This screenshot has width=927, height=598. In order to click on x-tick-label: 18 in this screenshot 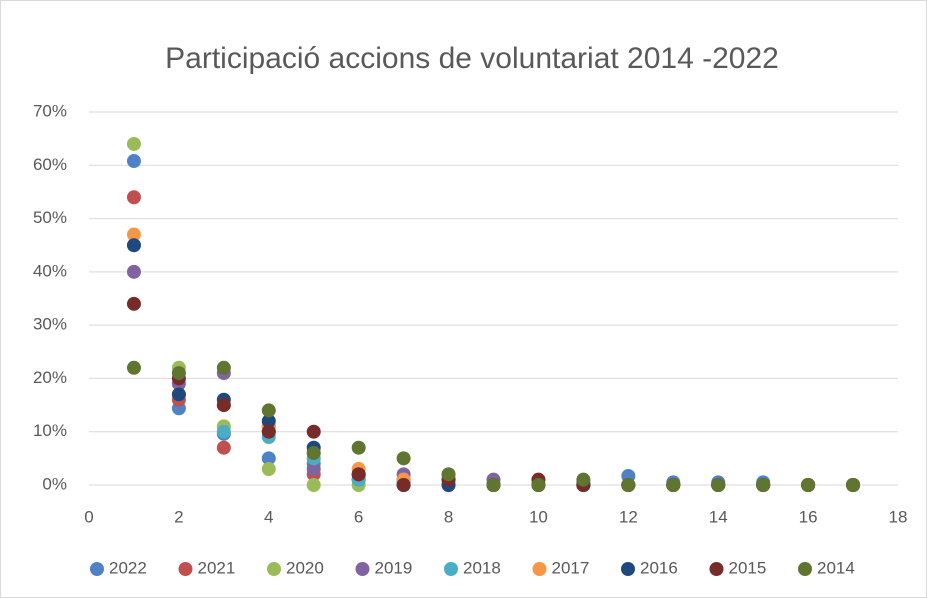, I will do `click(898, 516)`.